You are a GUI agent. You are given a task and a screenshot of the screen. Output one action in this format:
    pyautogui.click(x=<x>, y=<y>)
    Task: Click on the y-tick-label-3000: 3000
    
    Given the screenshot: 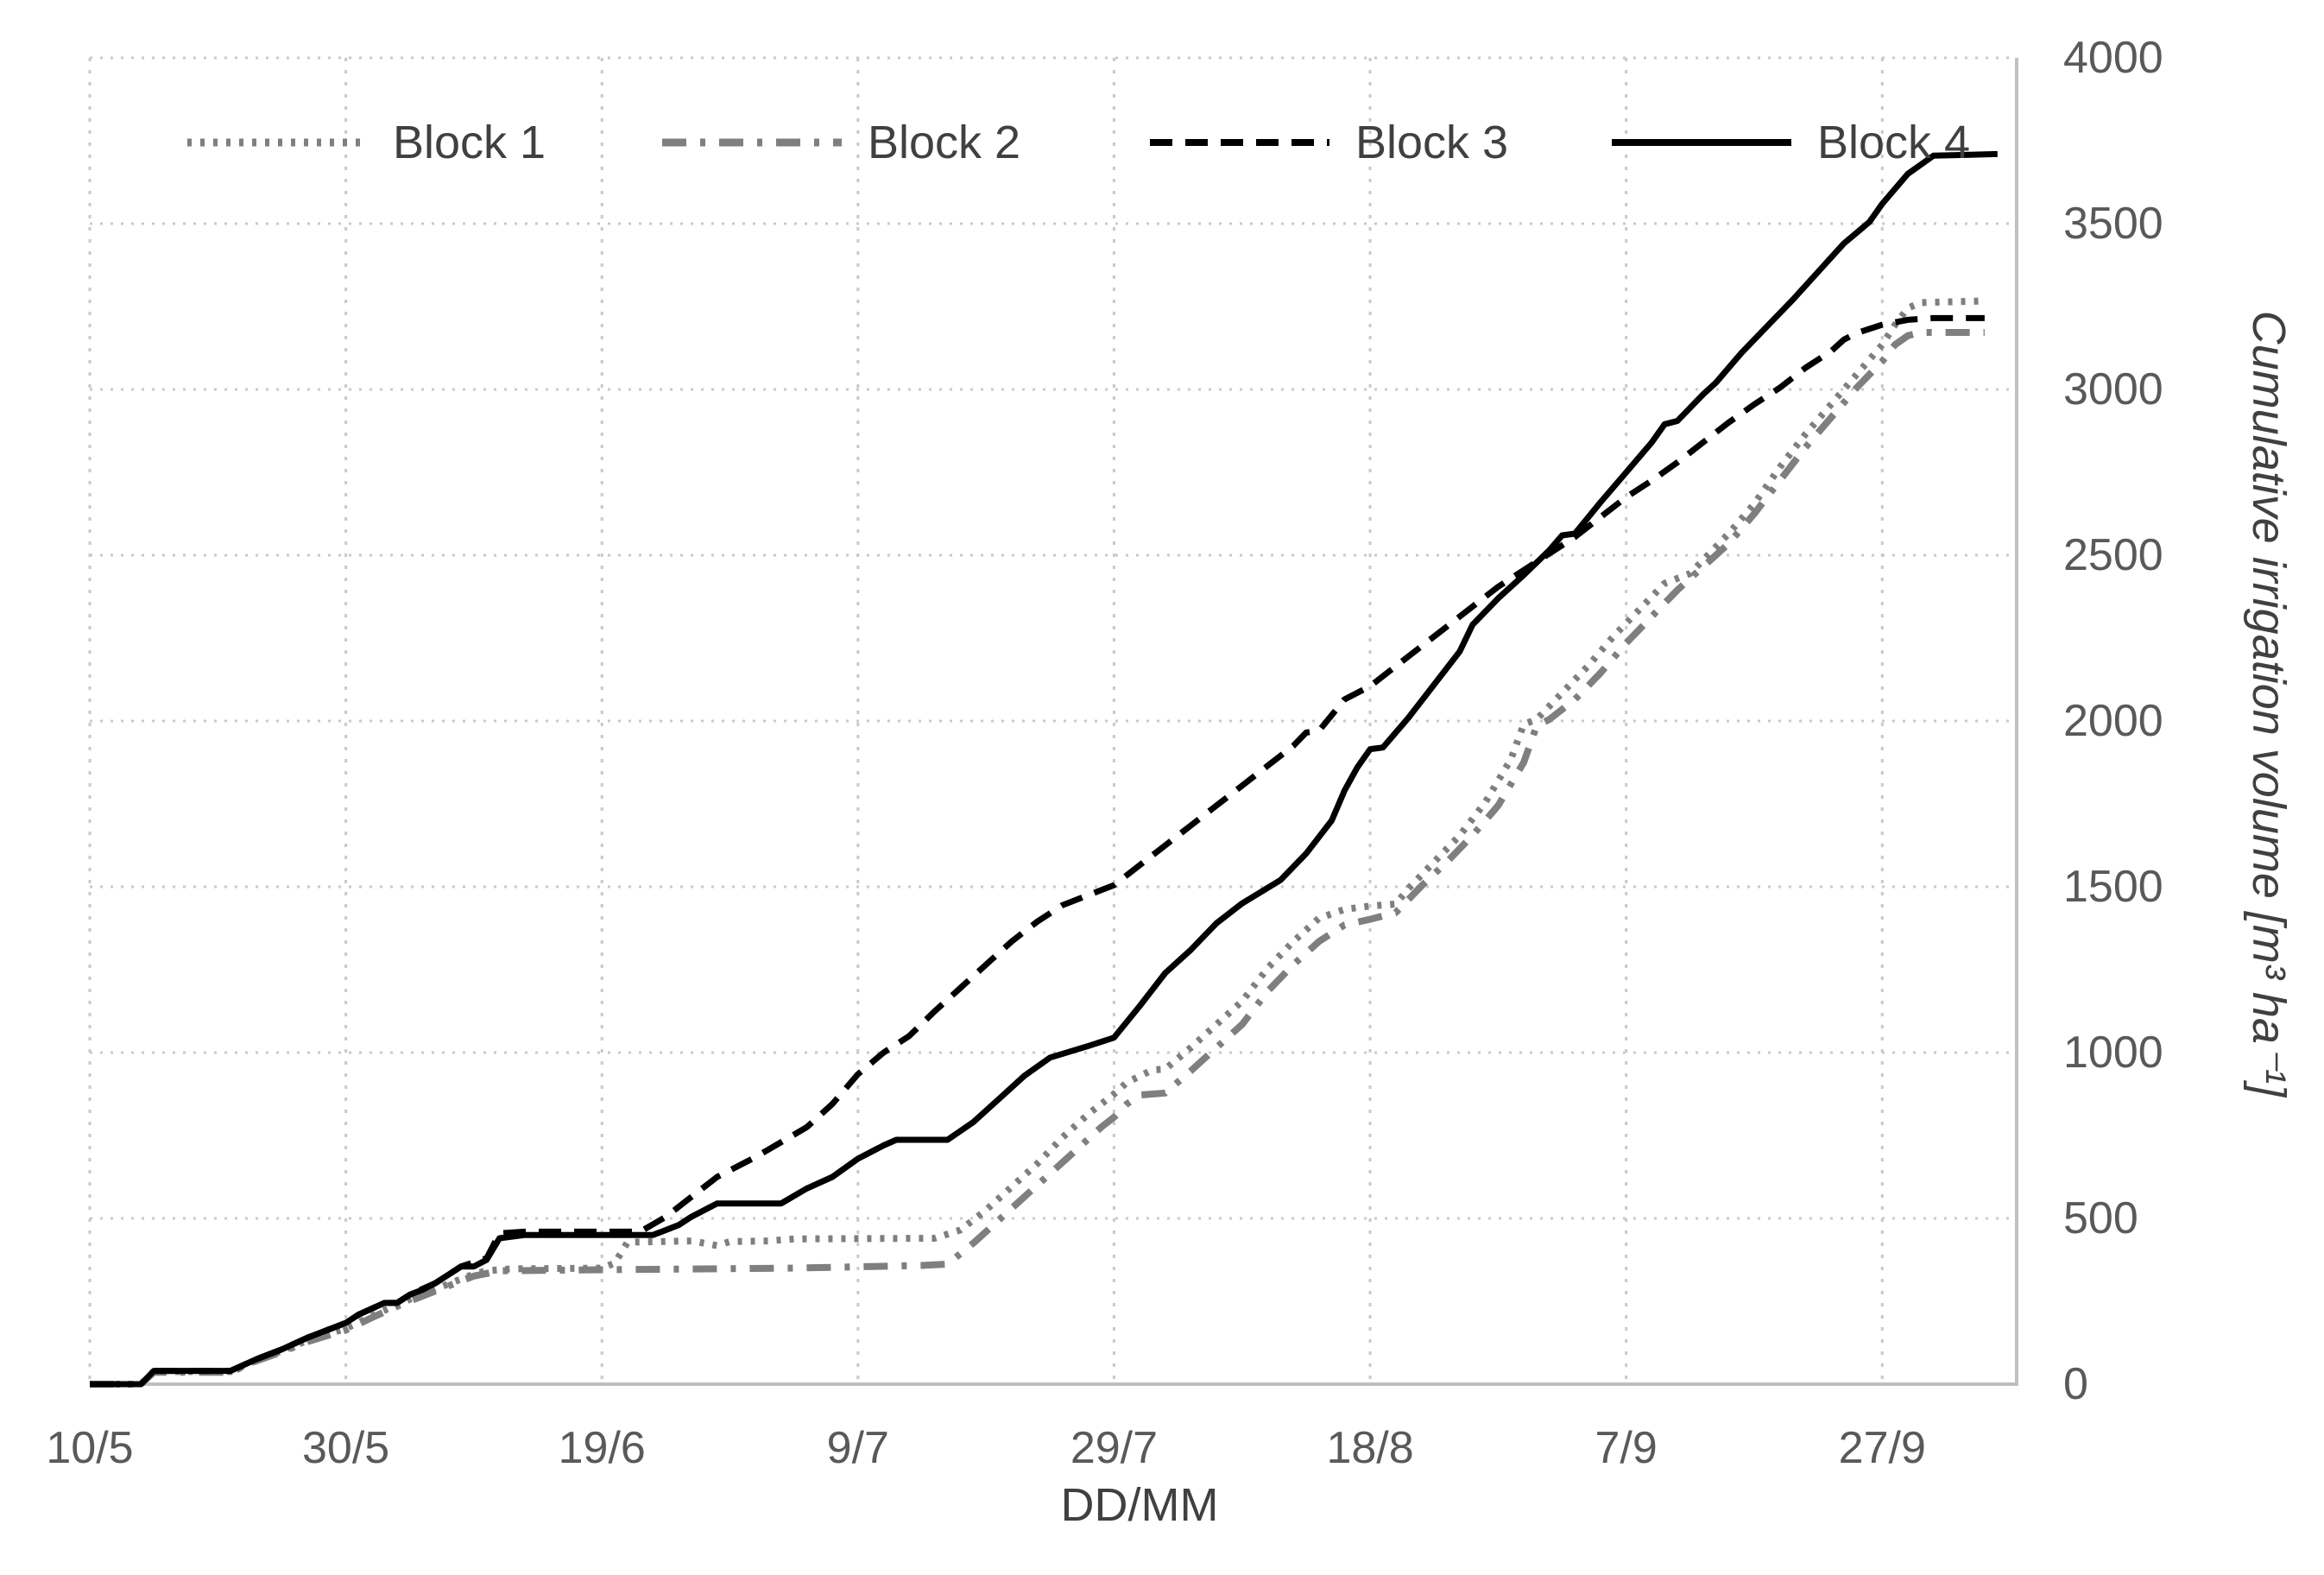 What is the action you would take?
    pyautogui.click(x=2113, y=389)
    